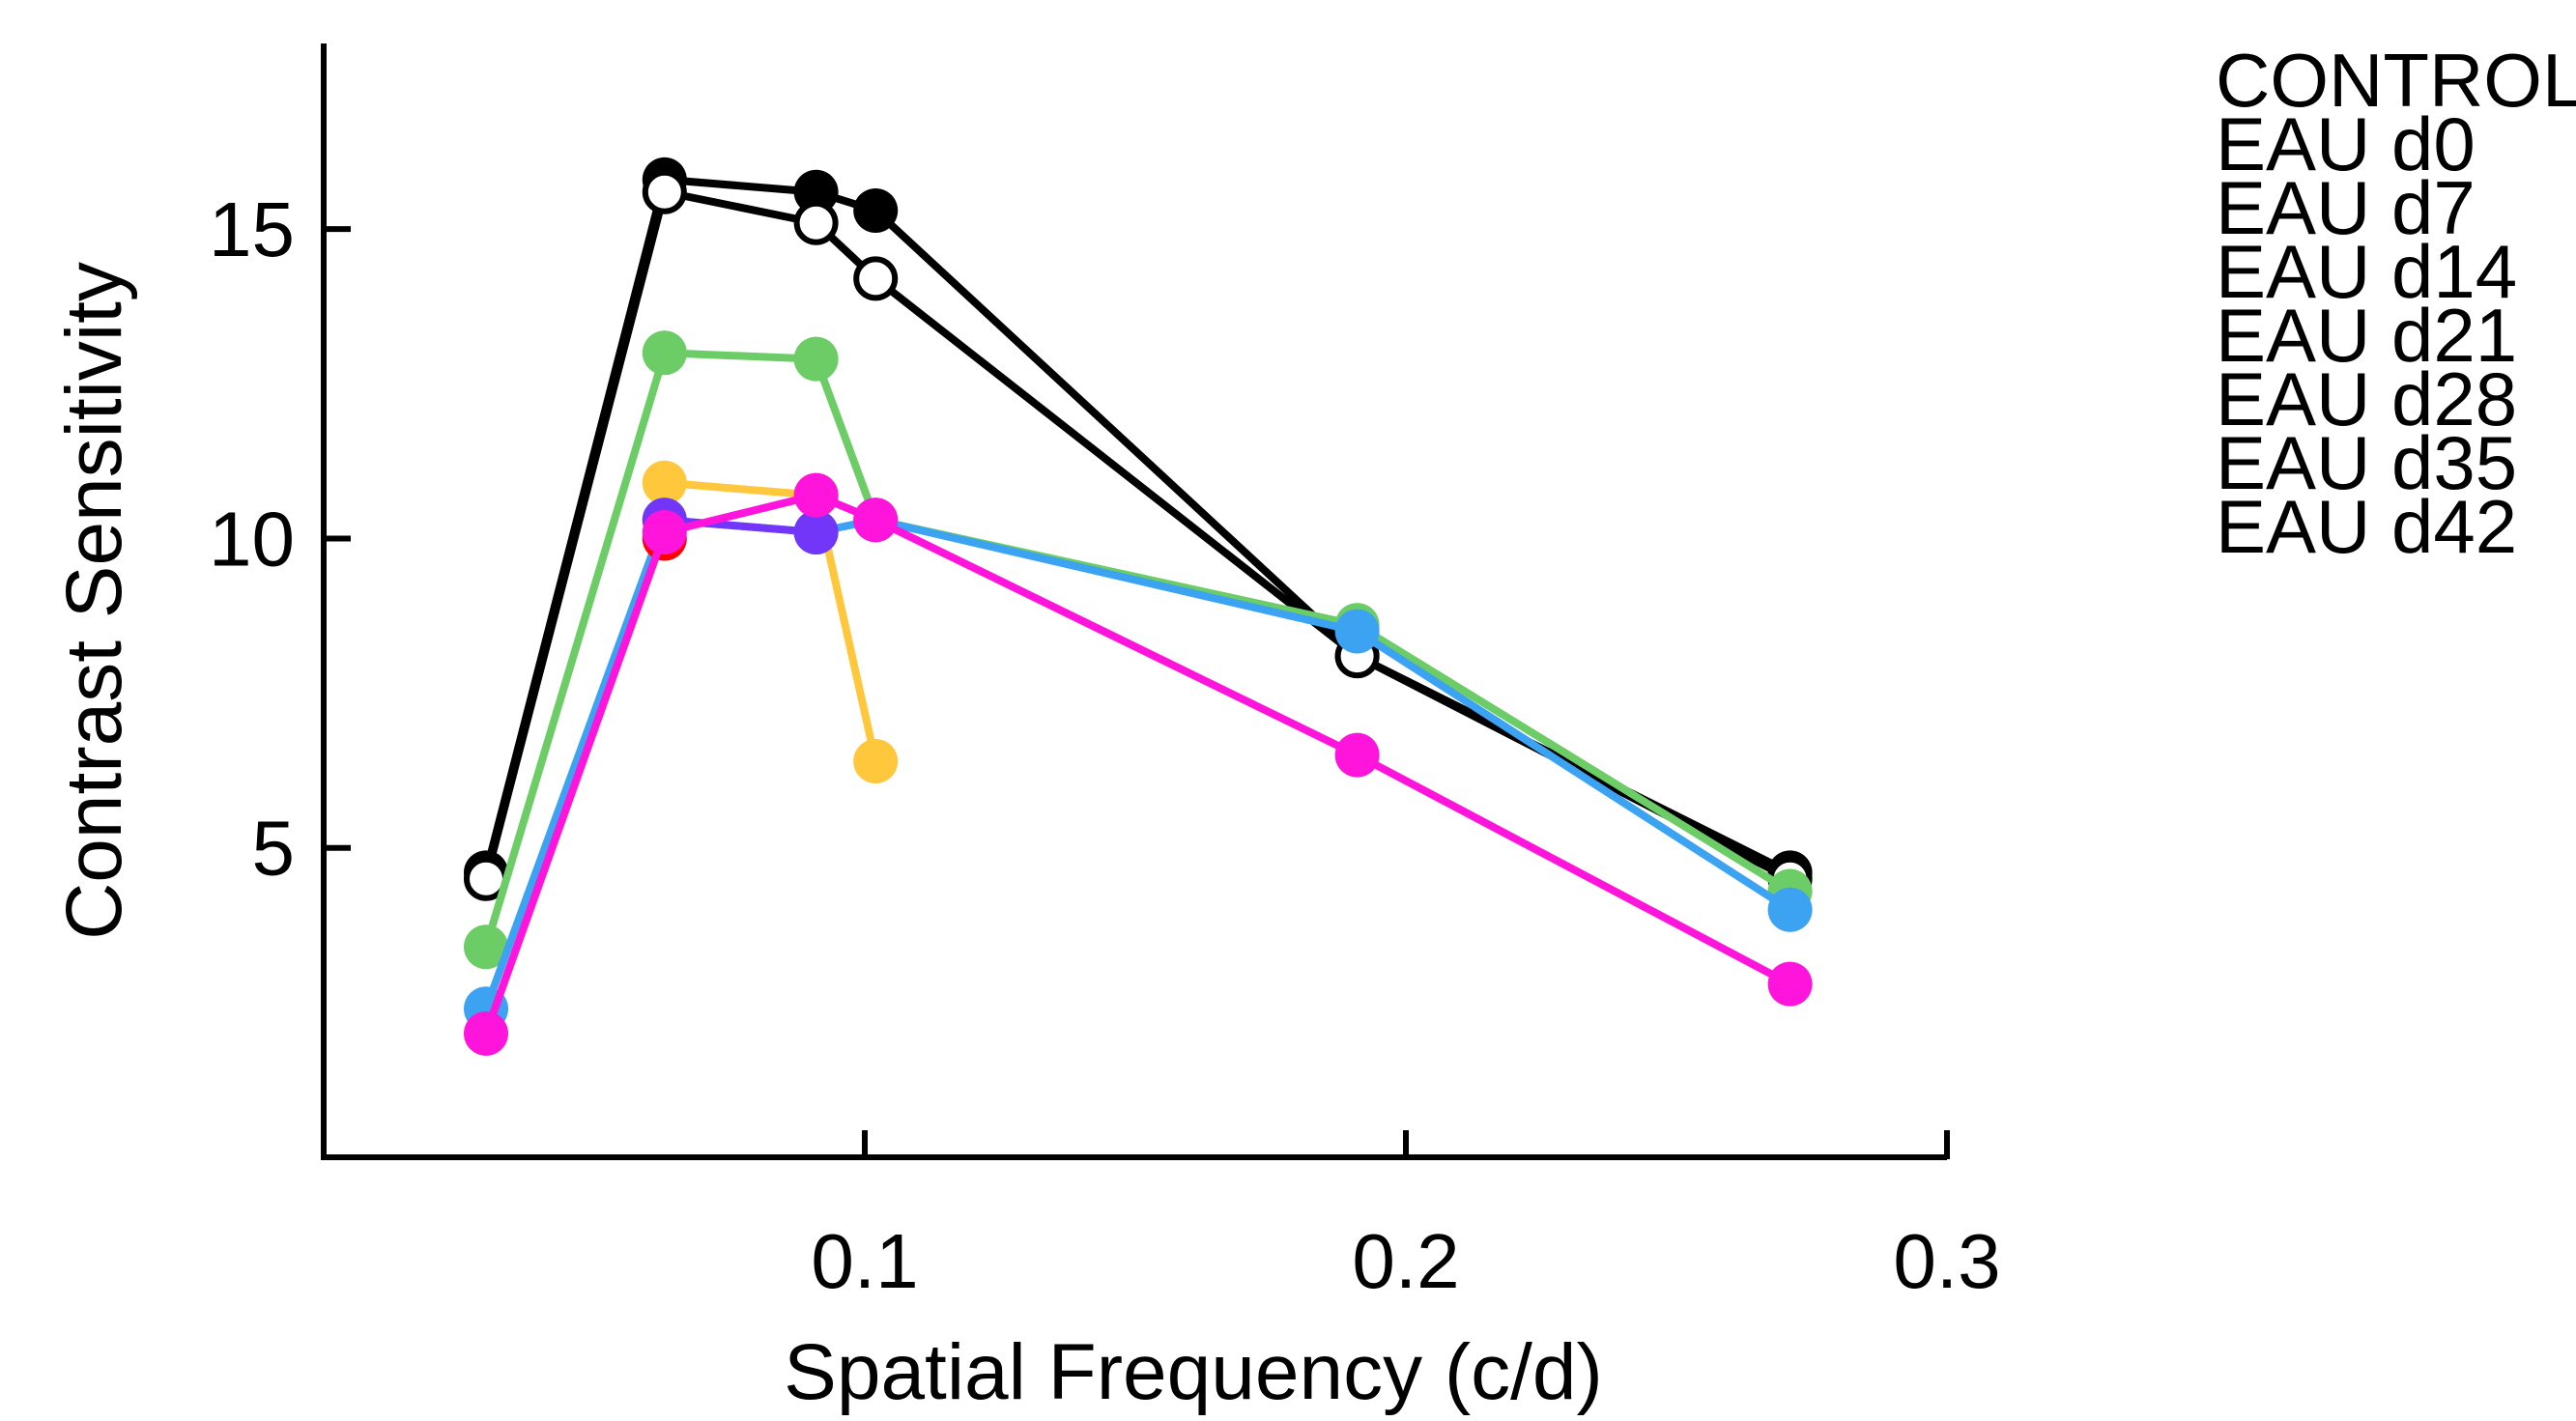 This screenshot has height=1421, width=2576. Describe the element at coordinates (2367, 271) in the screenshot. I see `legend-label: EAU d14` at that location.